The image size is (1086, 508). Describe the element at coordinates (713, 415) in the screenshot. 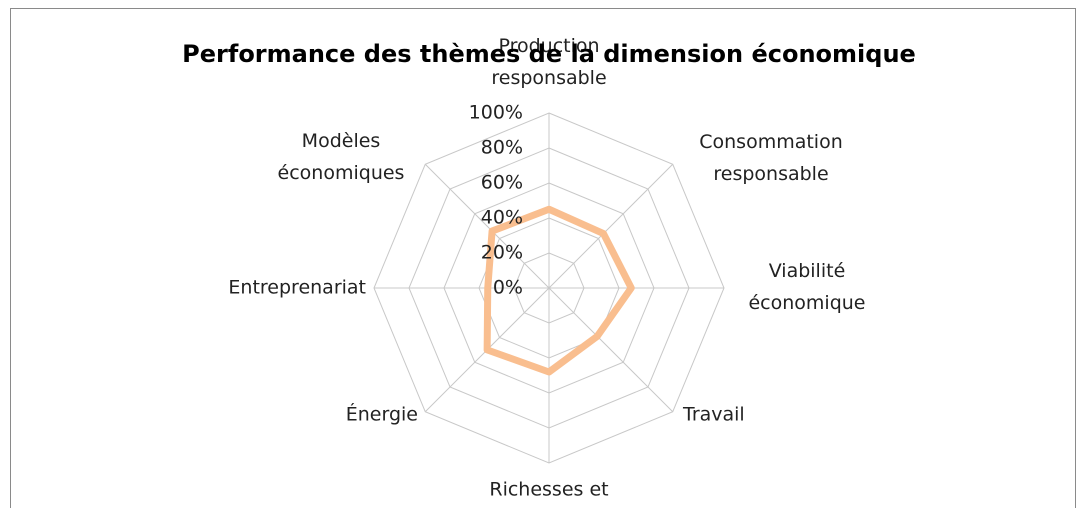

I see `category-label: Travail` at that location.